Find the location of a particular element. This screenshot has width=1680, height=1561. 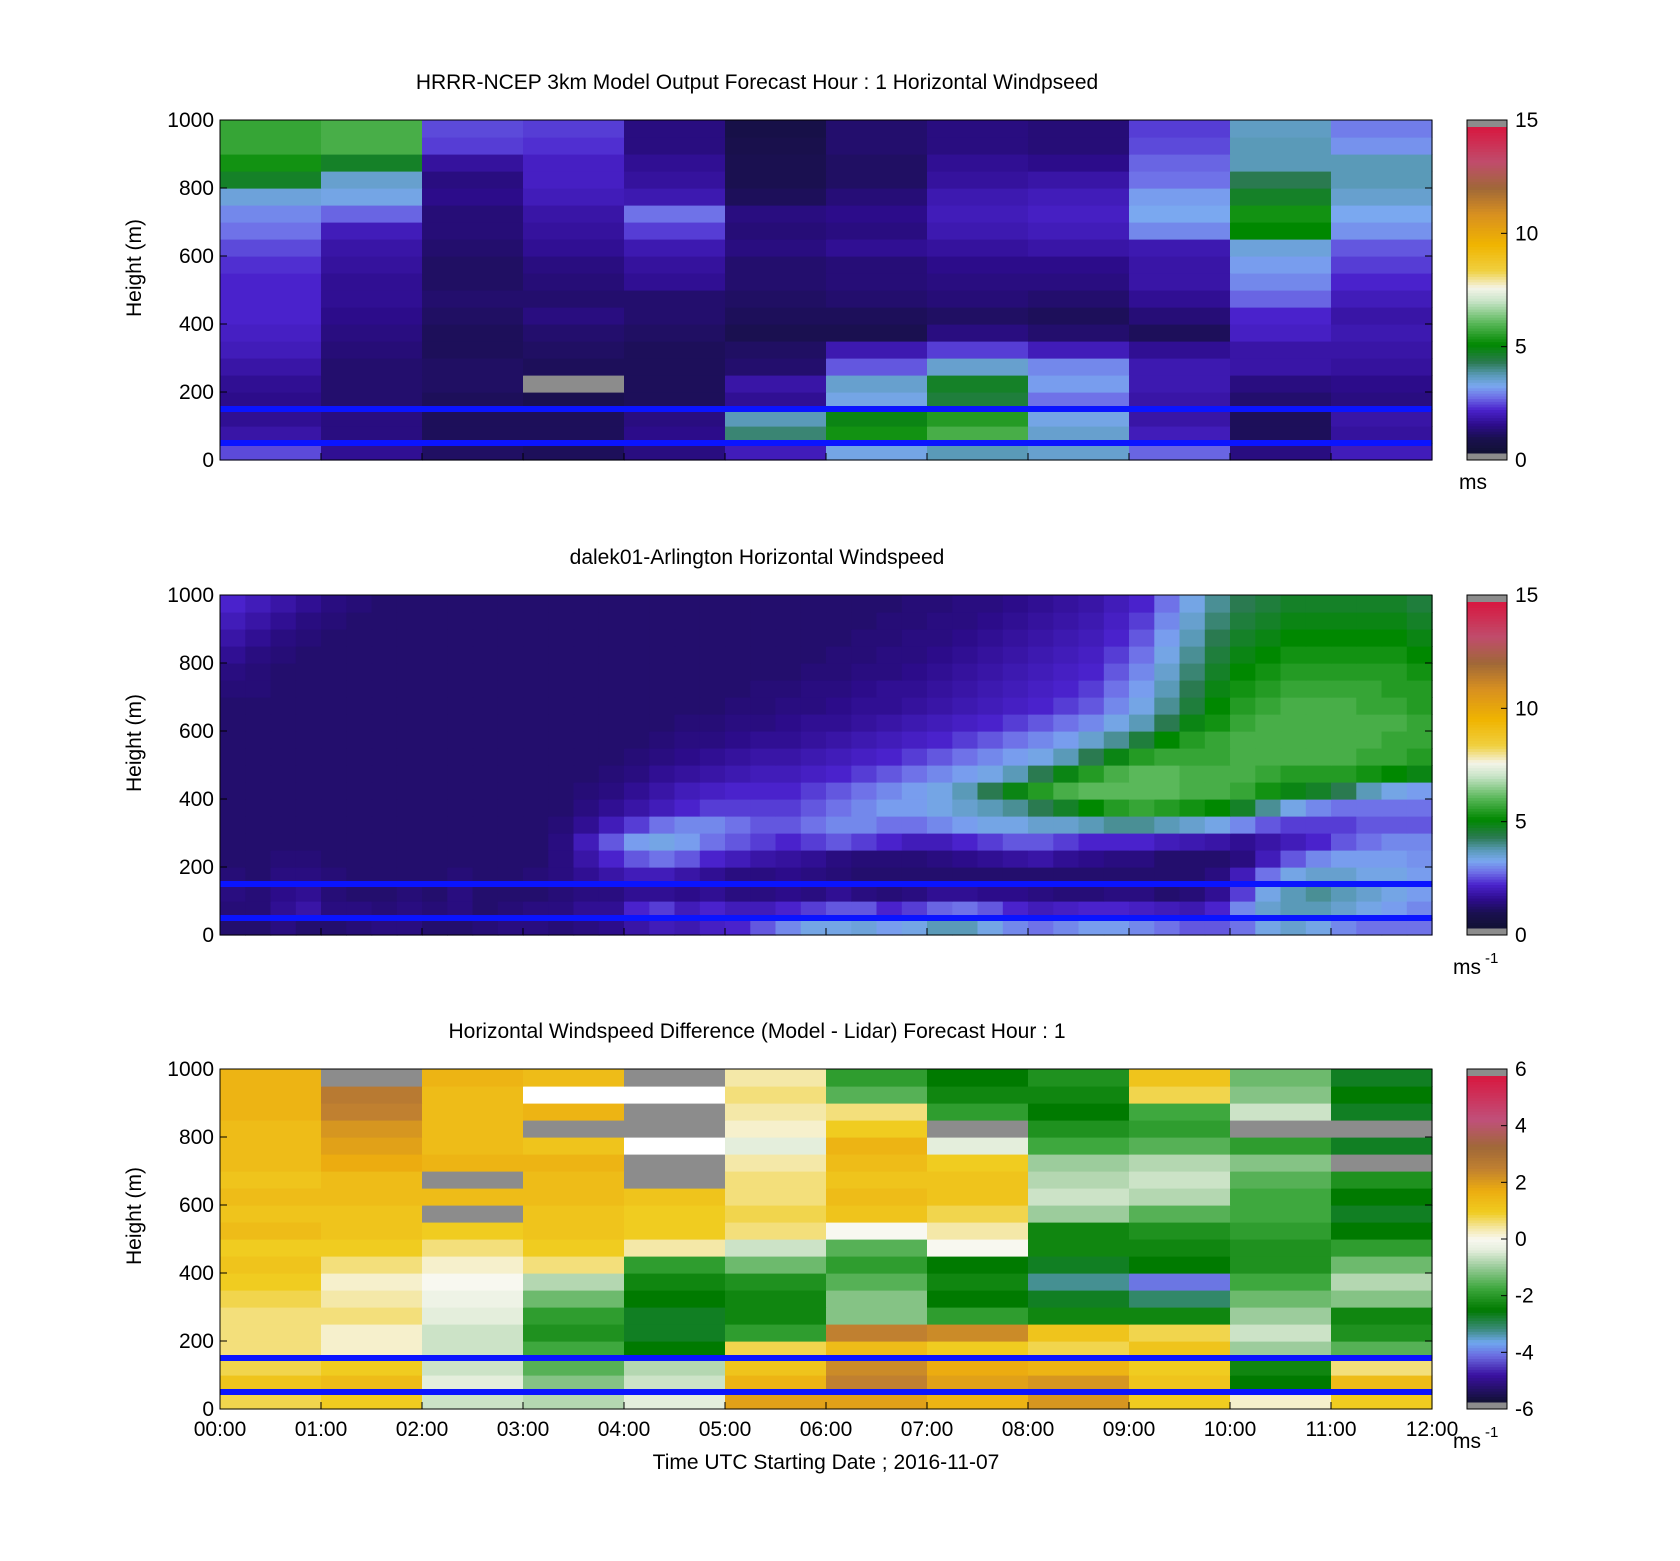

x-tick-label: 06:00 is located at coordinates (826, 1429).